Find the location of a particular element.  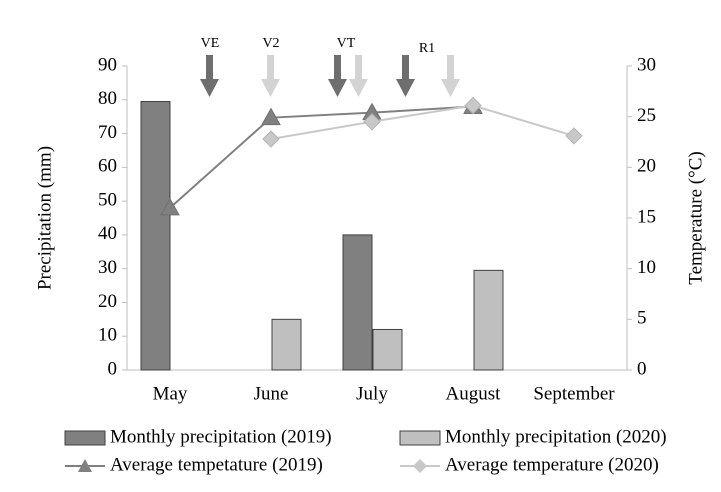

y2-tick-label: 30 is located at coordinates (646, 64).